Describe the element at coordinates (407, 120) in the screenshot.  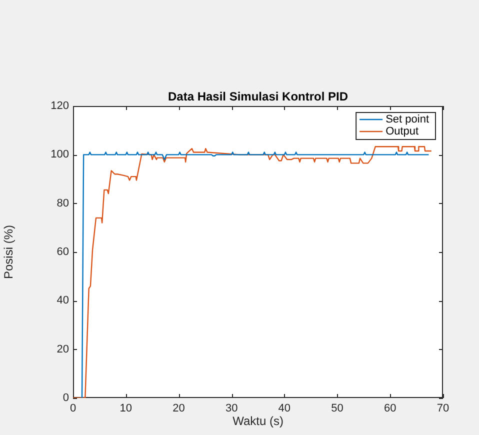
I see `legend-label: Set point` at that location.